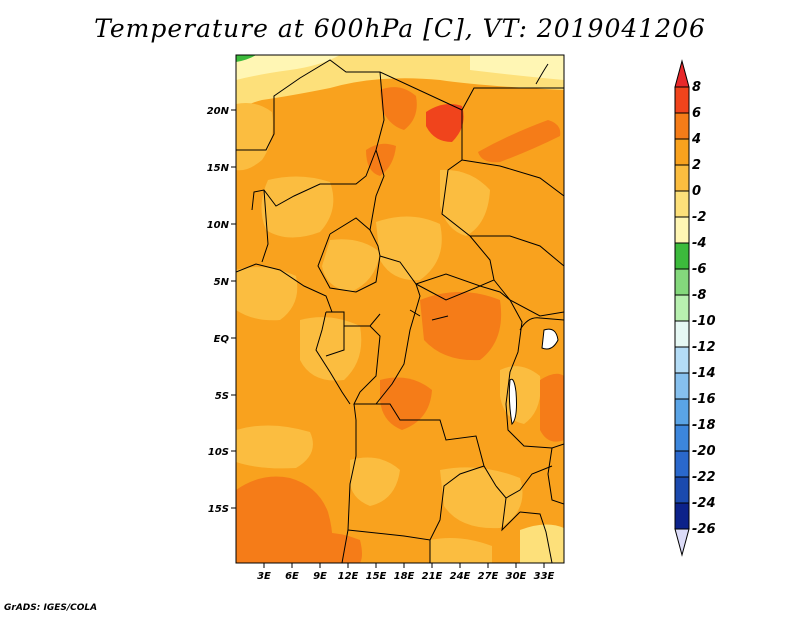 The width and height of the screenshot is (800, 618). Describe the element at coordinates (682, 282) in the screenshot. I see `colorbar-swatch-m8-m6` at that location.